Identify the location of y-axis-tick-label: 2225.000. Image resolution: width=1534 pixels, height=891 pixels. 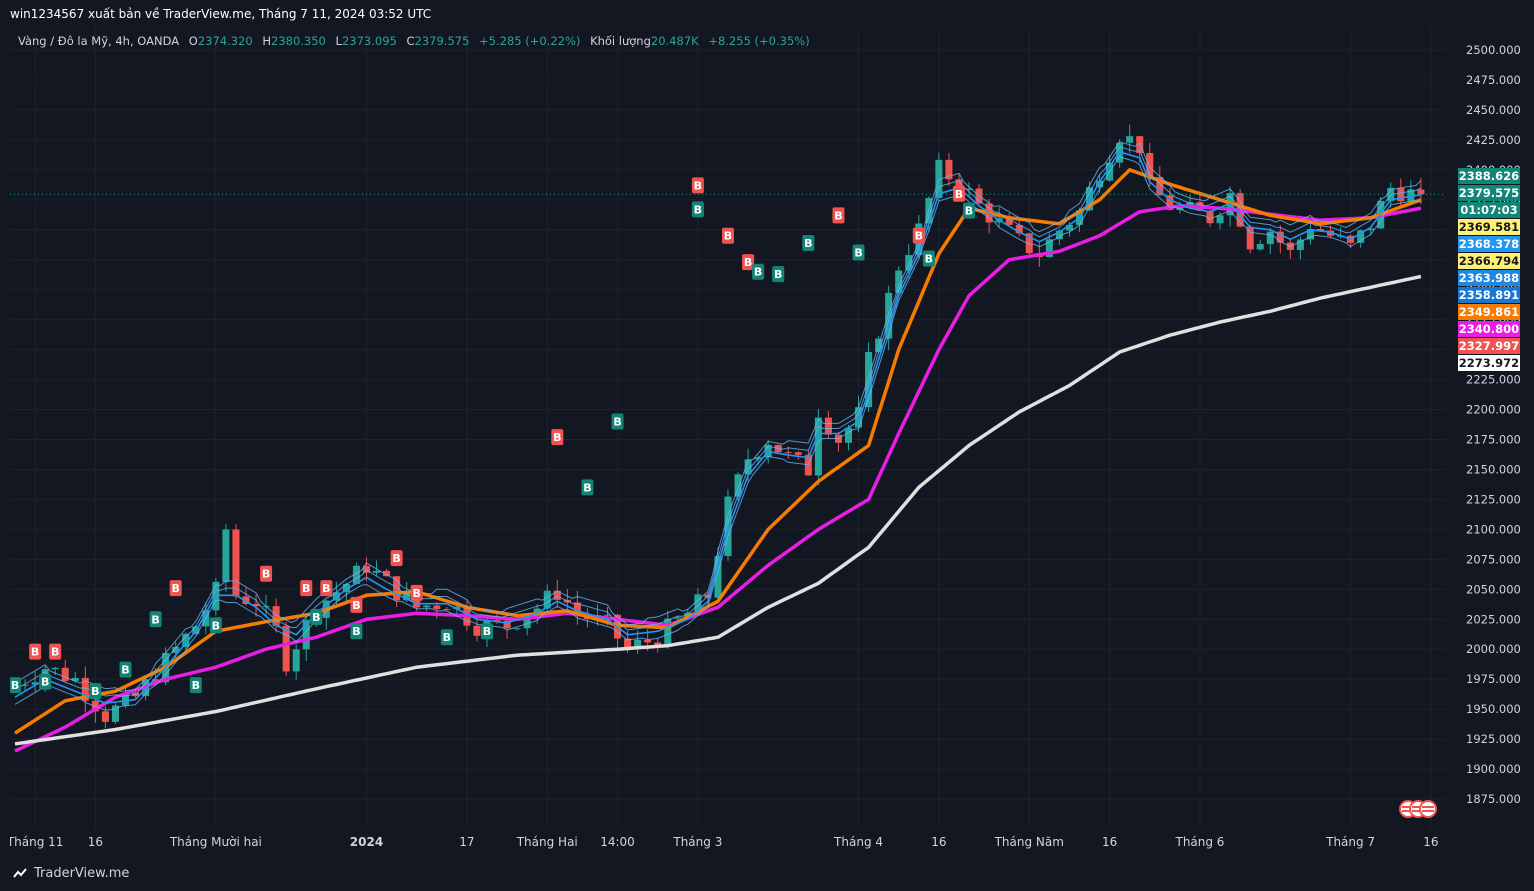
(1493, 380).